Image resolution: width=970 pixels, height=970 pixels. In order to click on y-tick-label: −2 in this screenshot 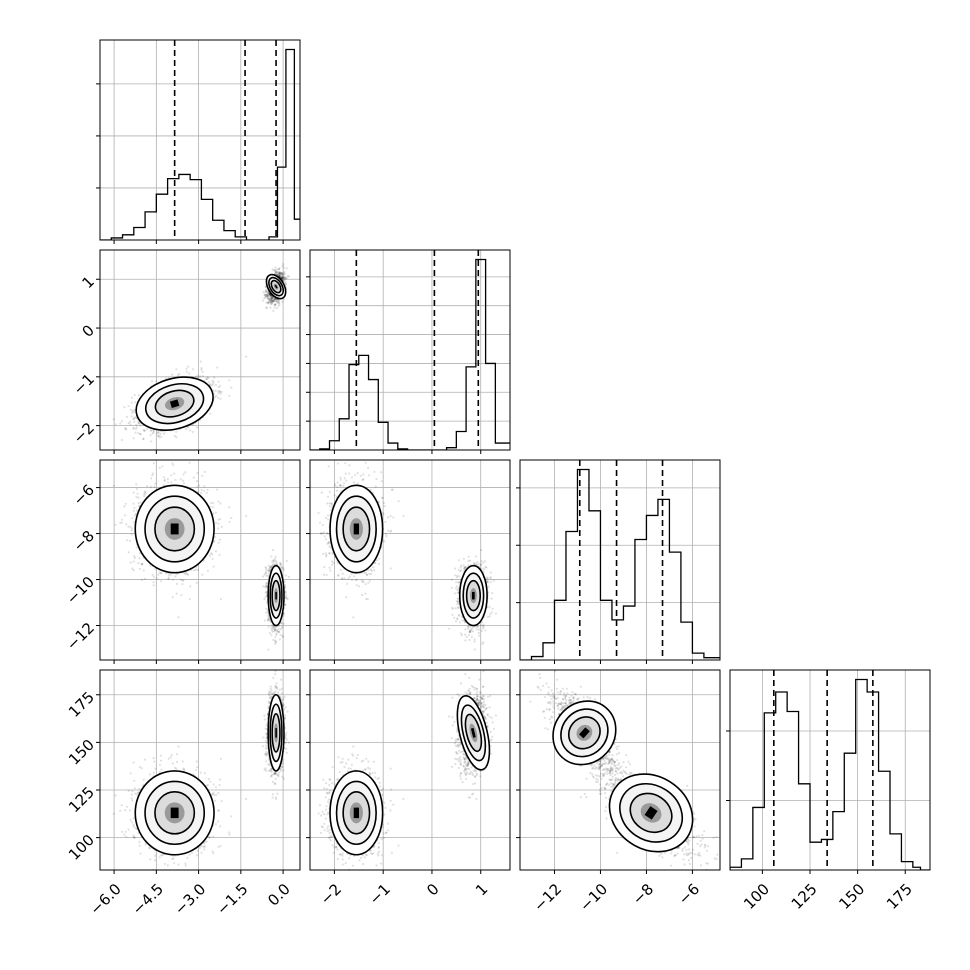, I will do `click(84, 433)`.